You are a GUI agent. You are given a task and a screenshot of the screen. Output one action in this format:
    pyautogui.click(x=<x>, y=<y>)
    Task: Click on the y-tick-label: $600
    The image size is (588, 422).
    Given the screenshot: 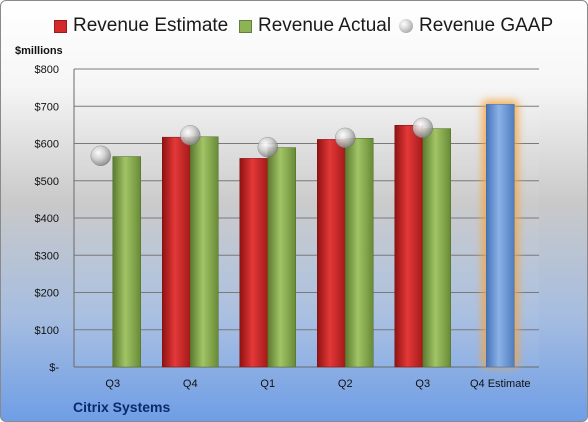 What is the action you would take?
    pyautogui.click(x=47, y=145)
    